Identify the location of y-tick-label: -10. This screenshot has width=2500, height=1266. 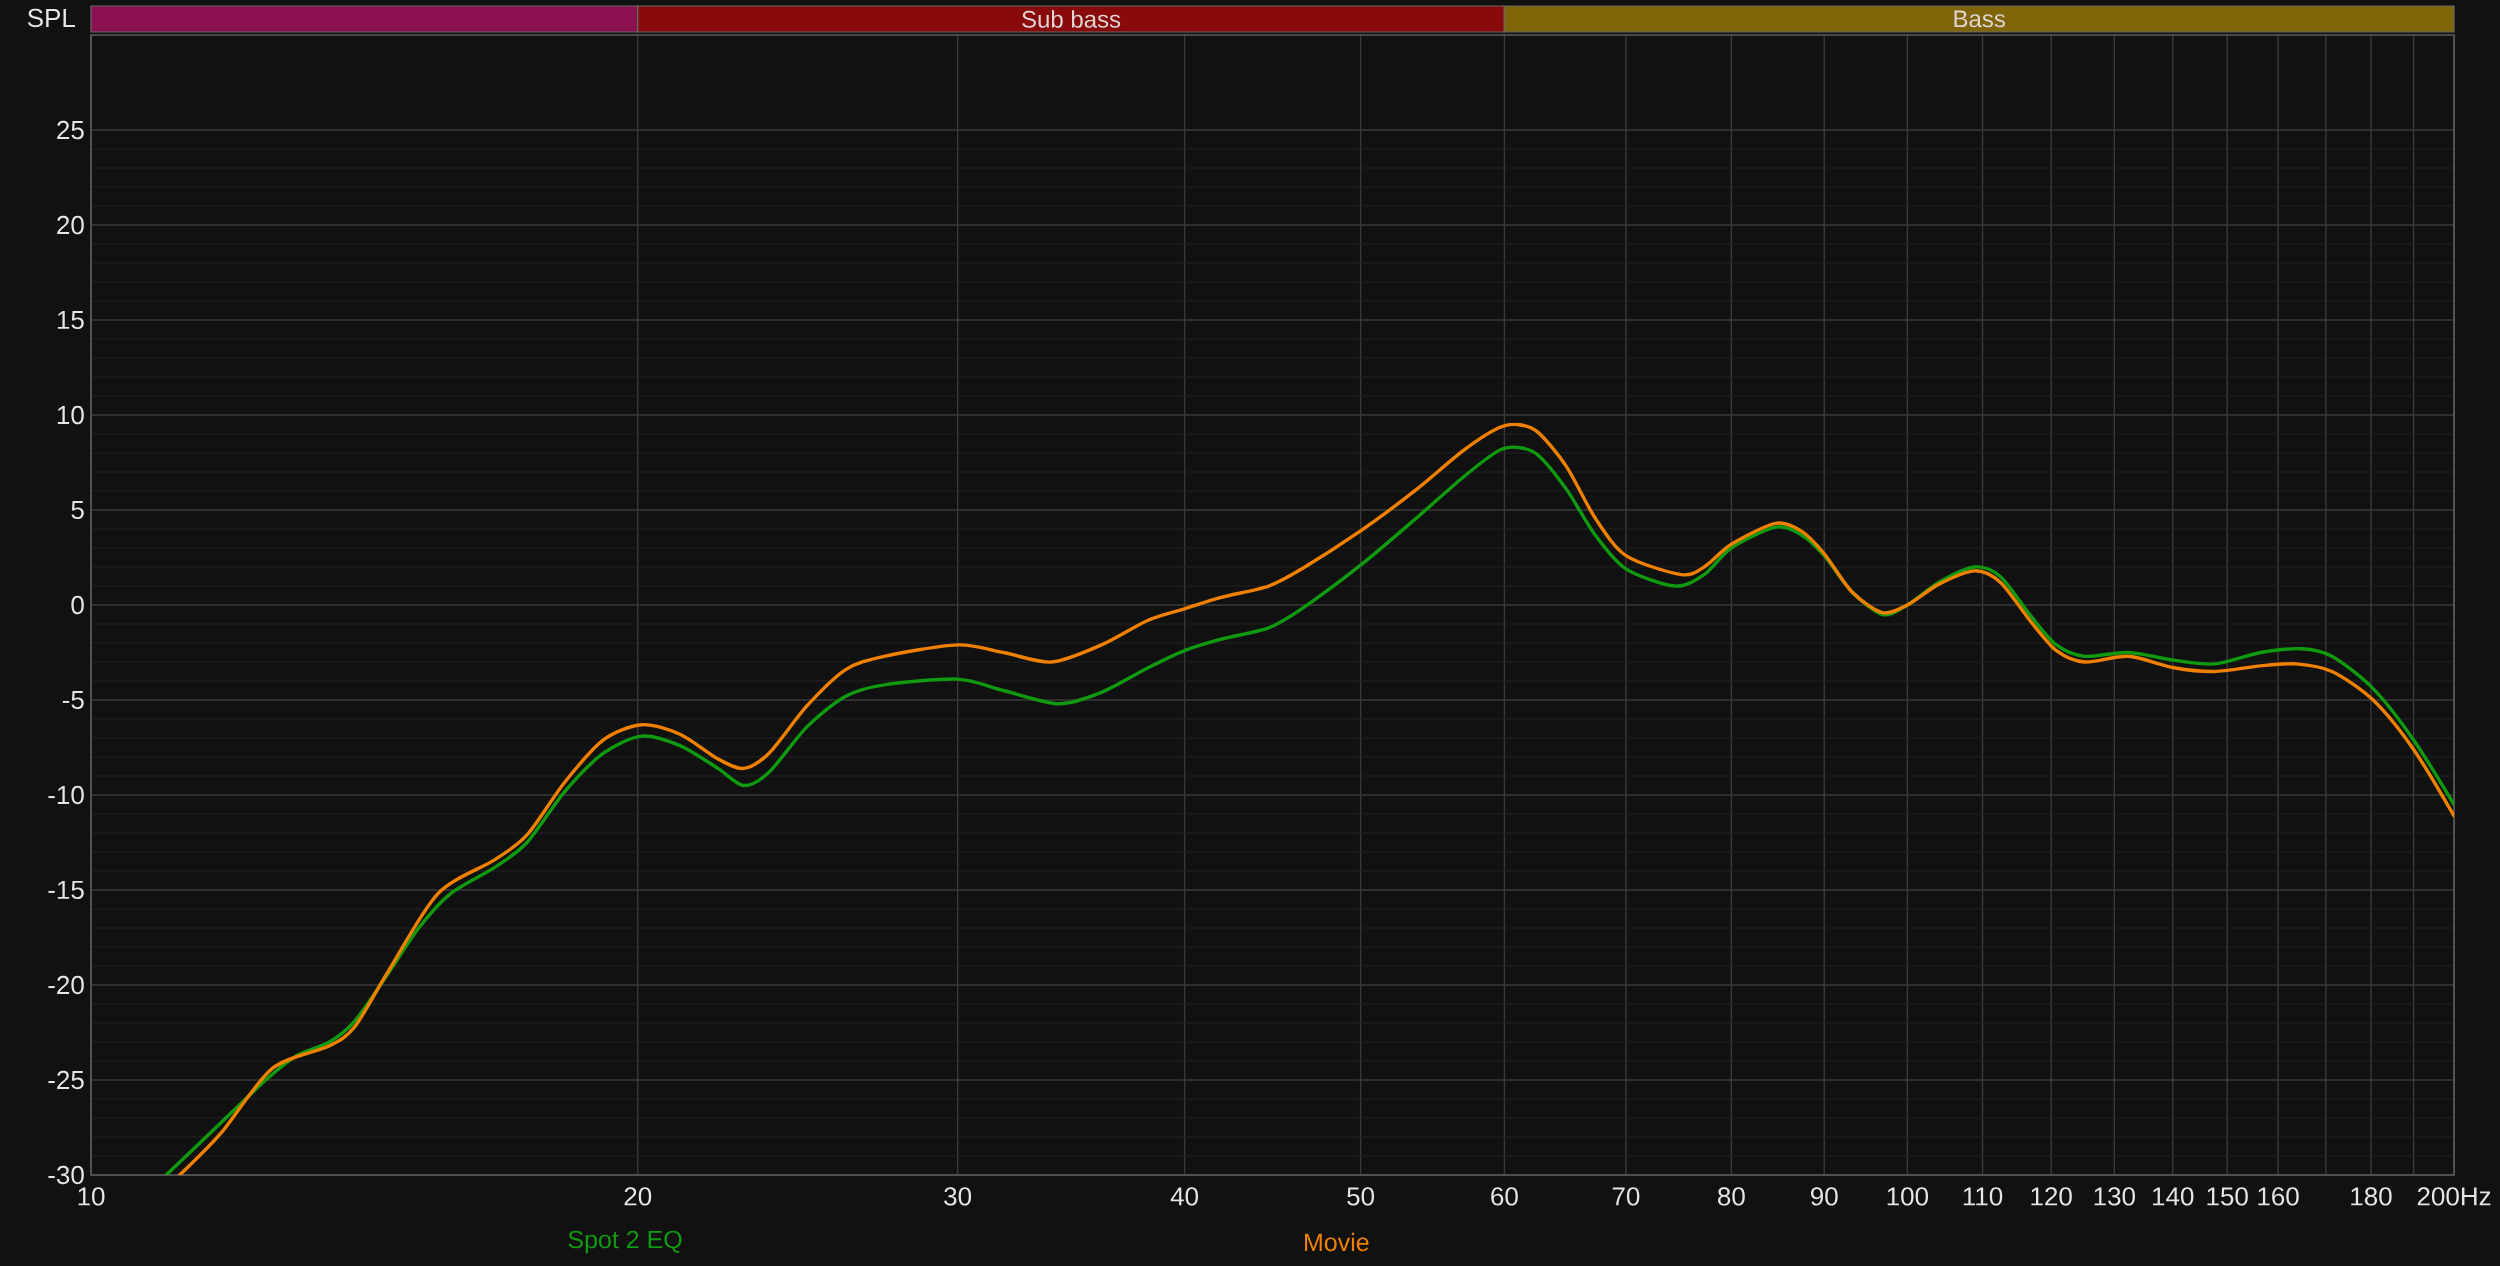
(66, 795).